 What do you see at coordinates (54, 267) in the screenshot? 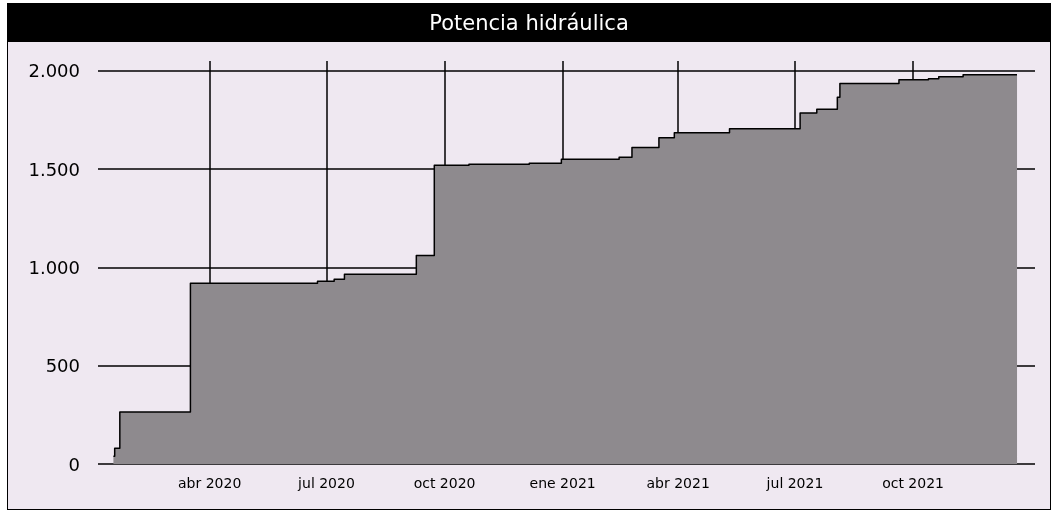
I see `y-tick-label: 1.000` at bounding box center [54, 267].